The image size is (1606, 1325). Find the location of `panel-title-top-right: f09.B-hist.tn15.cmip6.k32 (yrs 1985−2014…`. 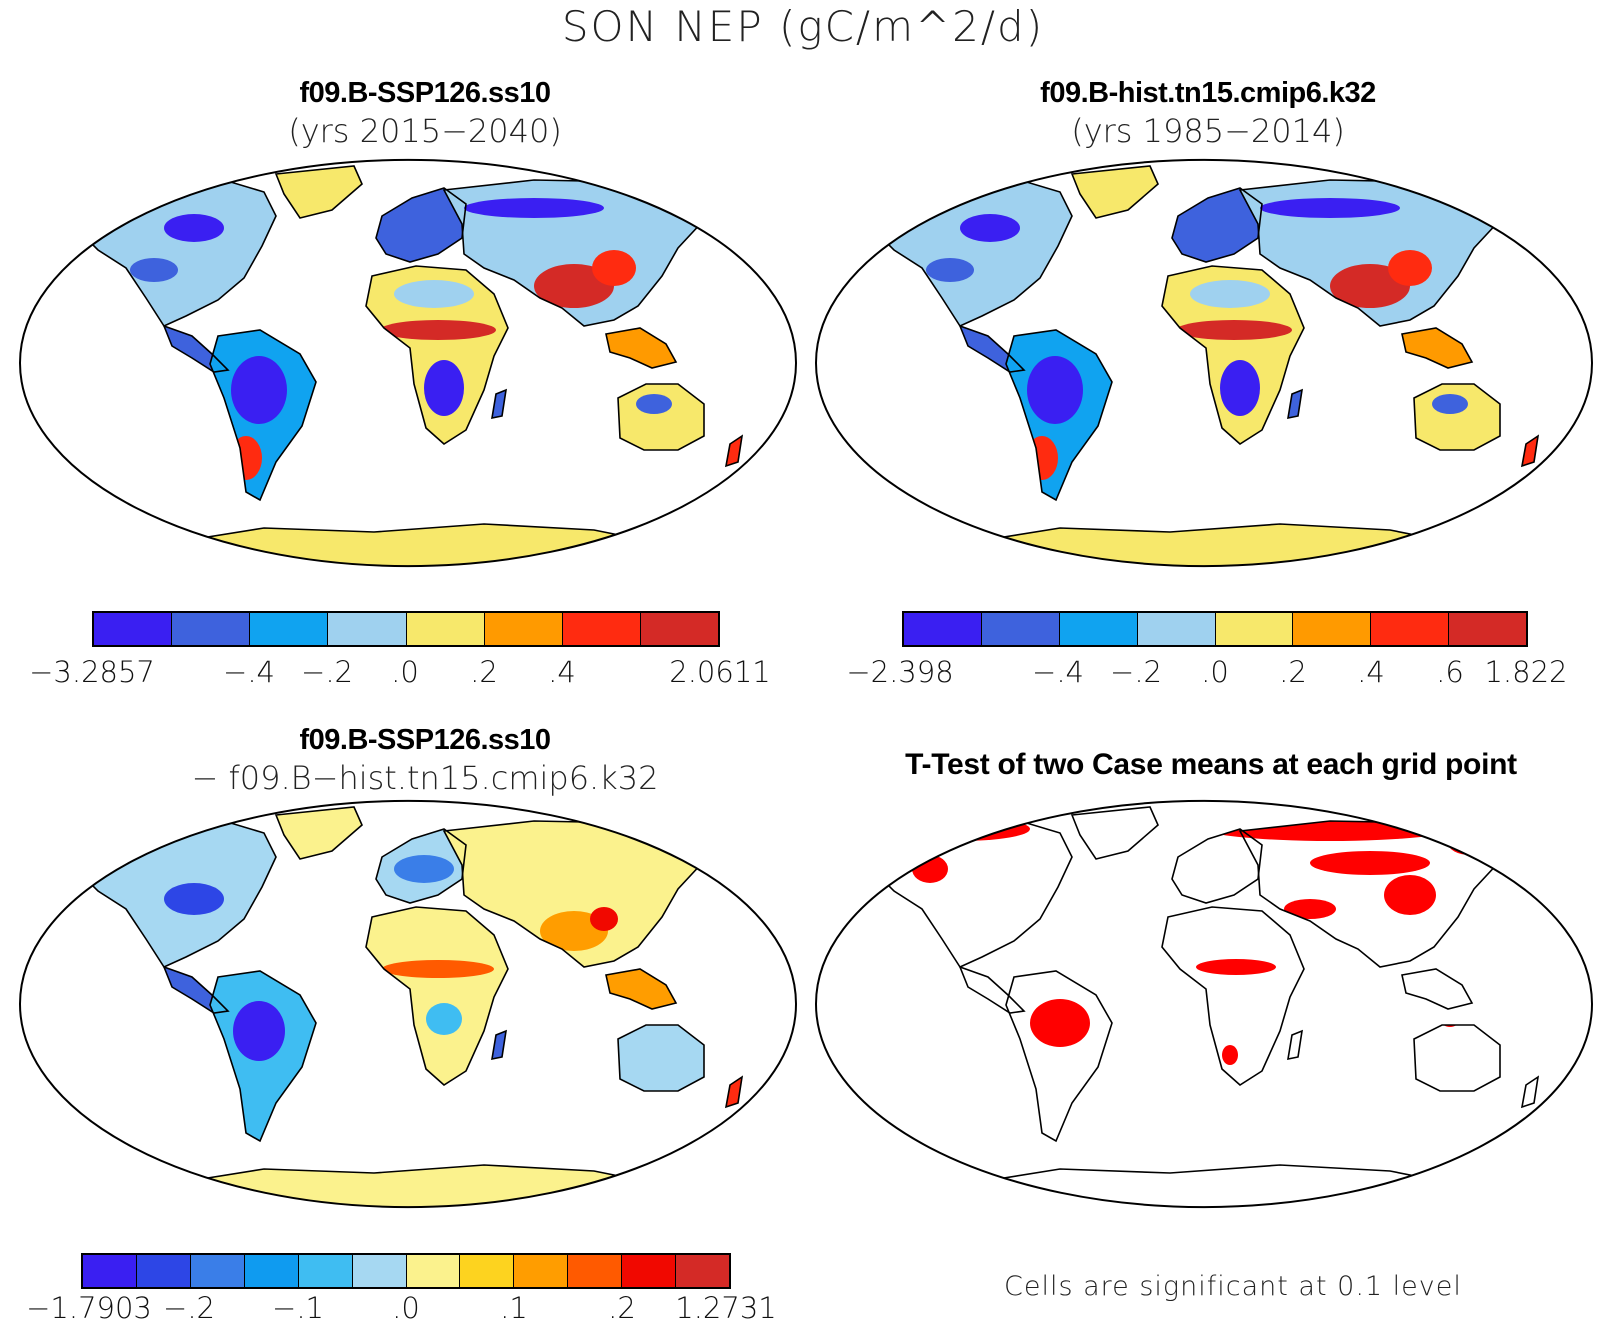

panel-title-top-right: f09.B-hist.tn15.cmip6.k32 (yrs 1985−2014… is located at coordinates (1208, 112).